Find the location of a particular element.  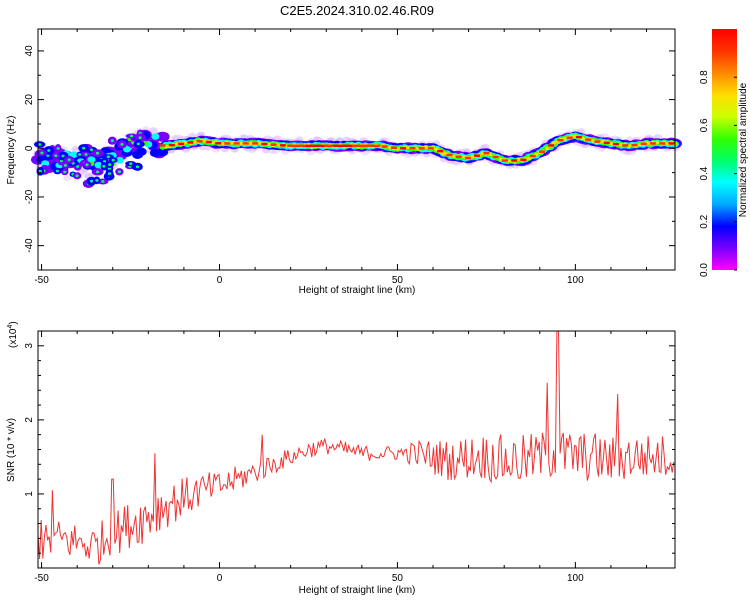

spectrogram-xlabel: Height of straight line (km) is located at coordinates (357, 290).